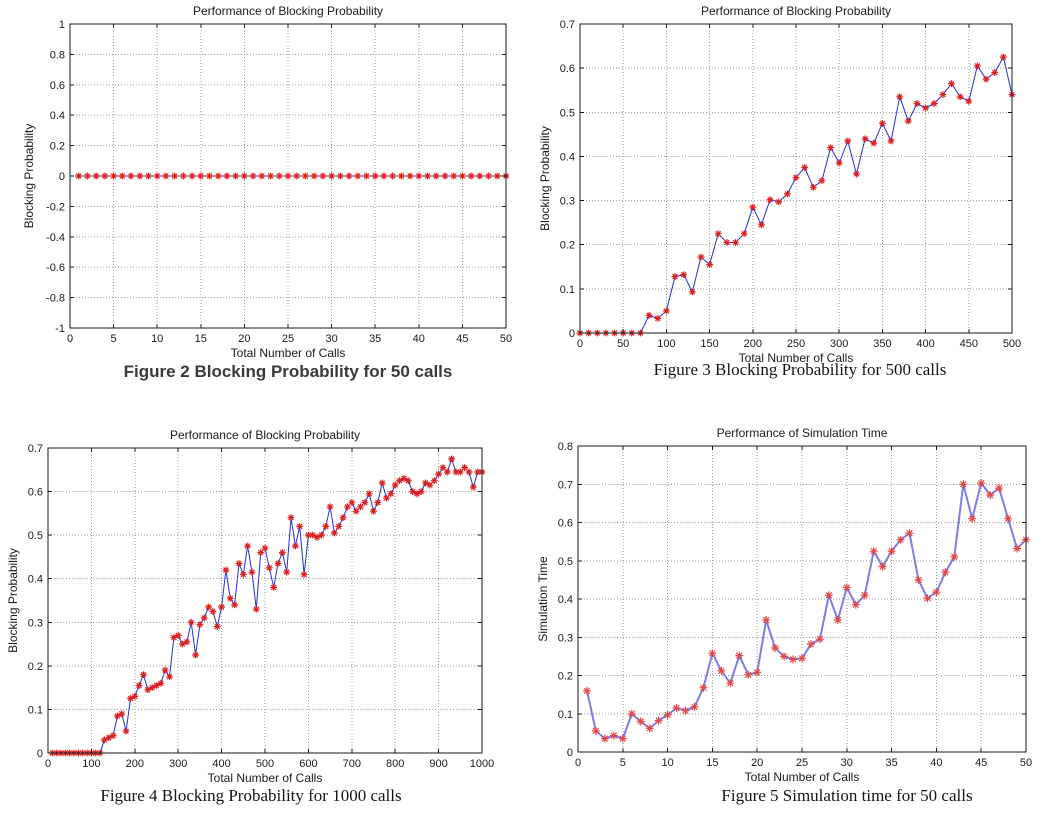  Describe the element at coordinates (802, 433) in the screenshot. I see `svg-text: Performance of Simulation Time` at that location.